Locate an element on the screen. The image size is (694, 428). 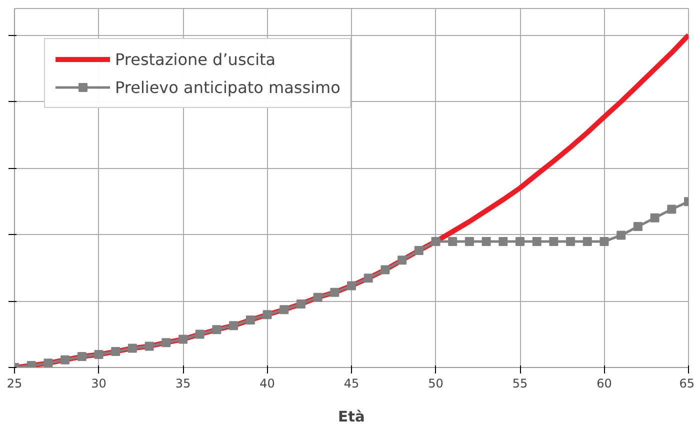
legend-label: Prestazione d’uscita is located at coordinates (195, 59).